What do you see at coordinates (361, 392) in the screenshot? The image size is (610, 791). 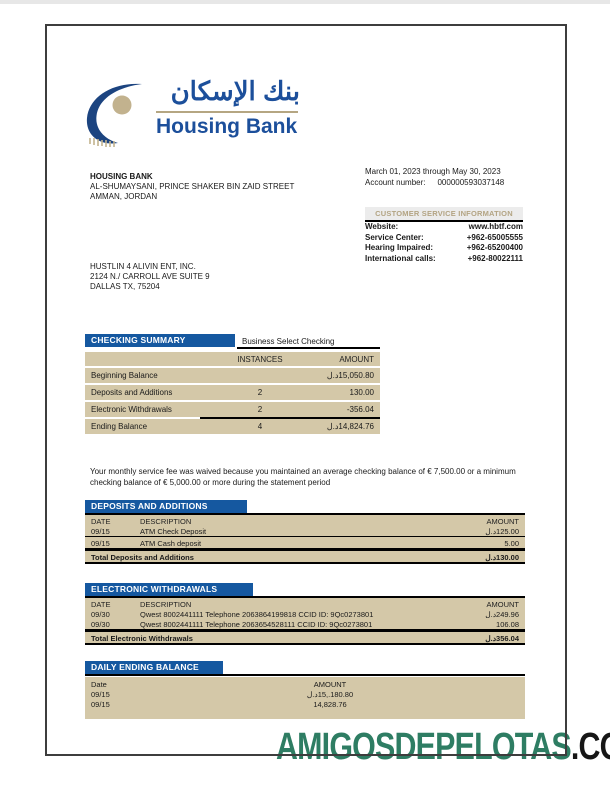 I see `row-amount: 130.00` at bounding box center [361, 392].